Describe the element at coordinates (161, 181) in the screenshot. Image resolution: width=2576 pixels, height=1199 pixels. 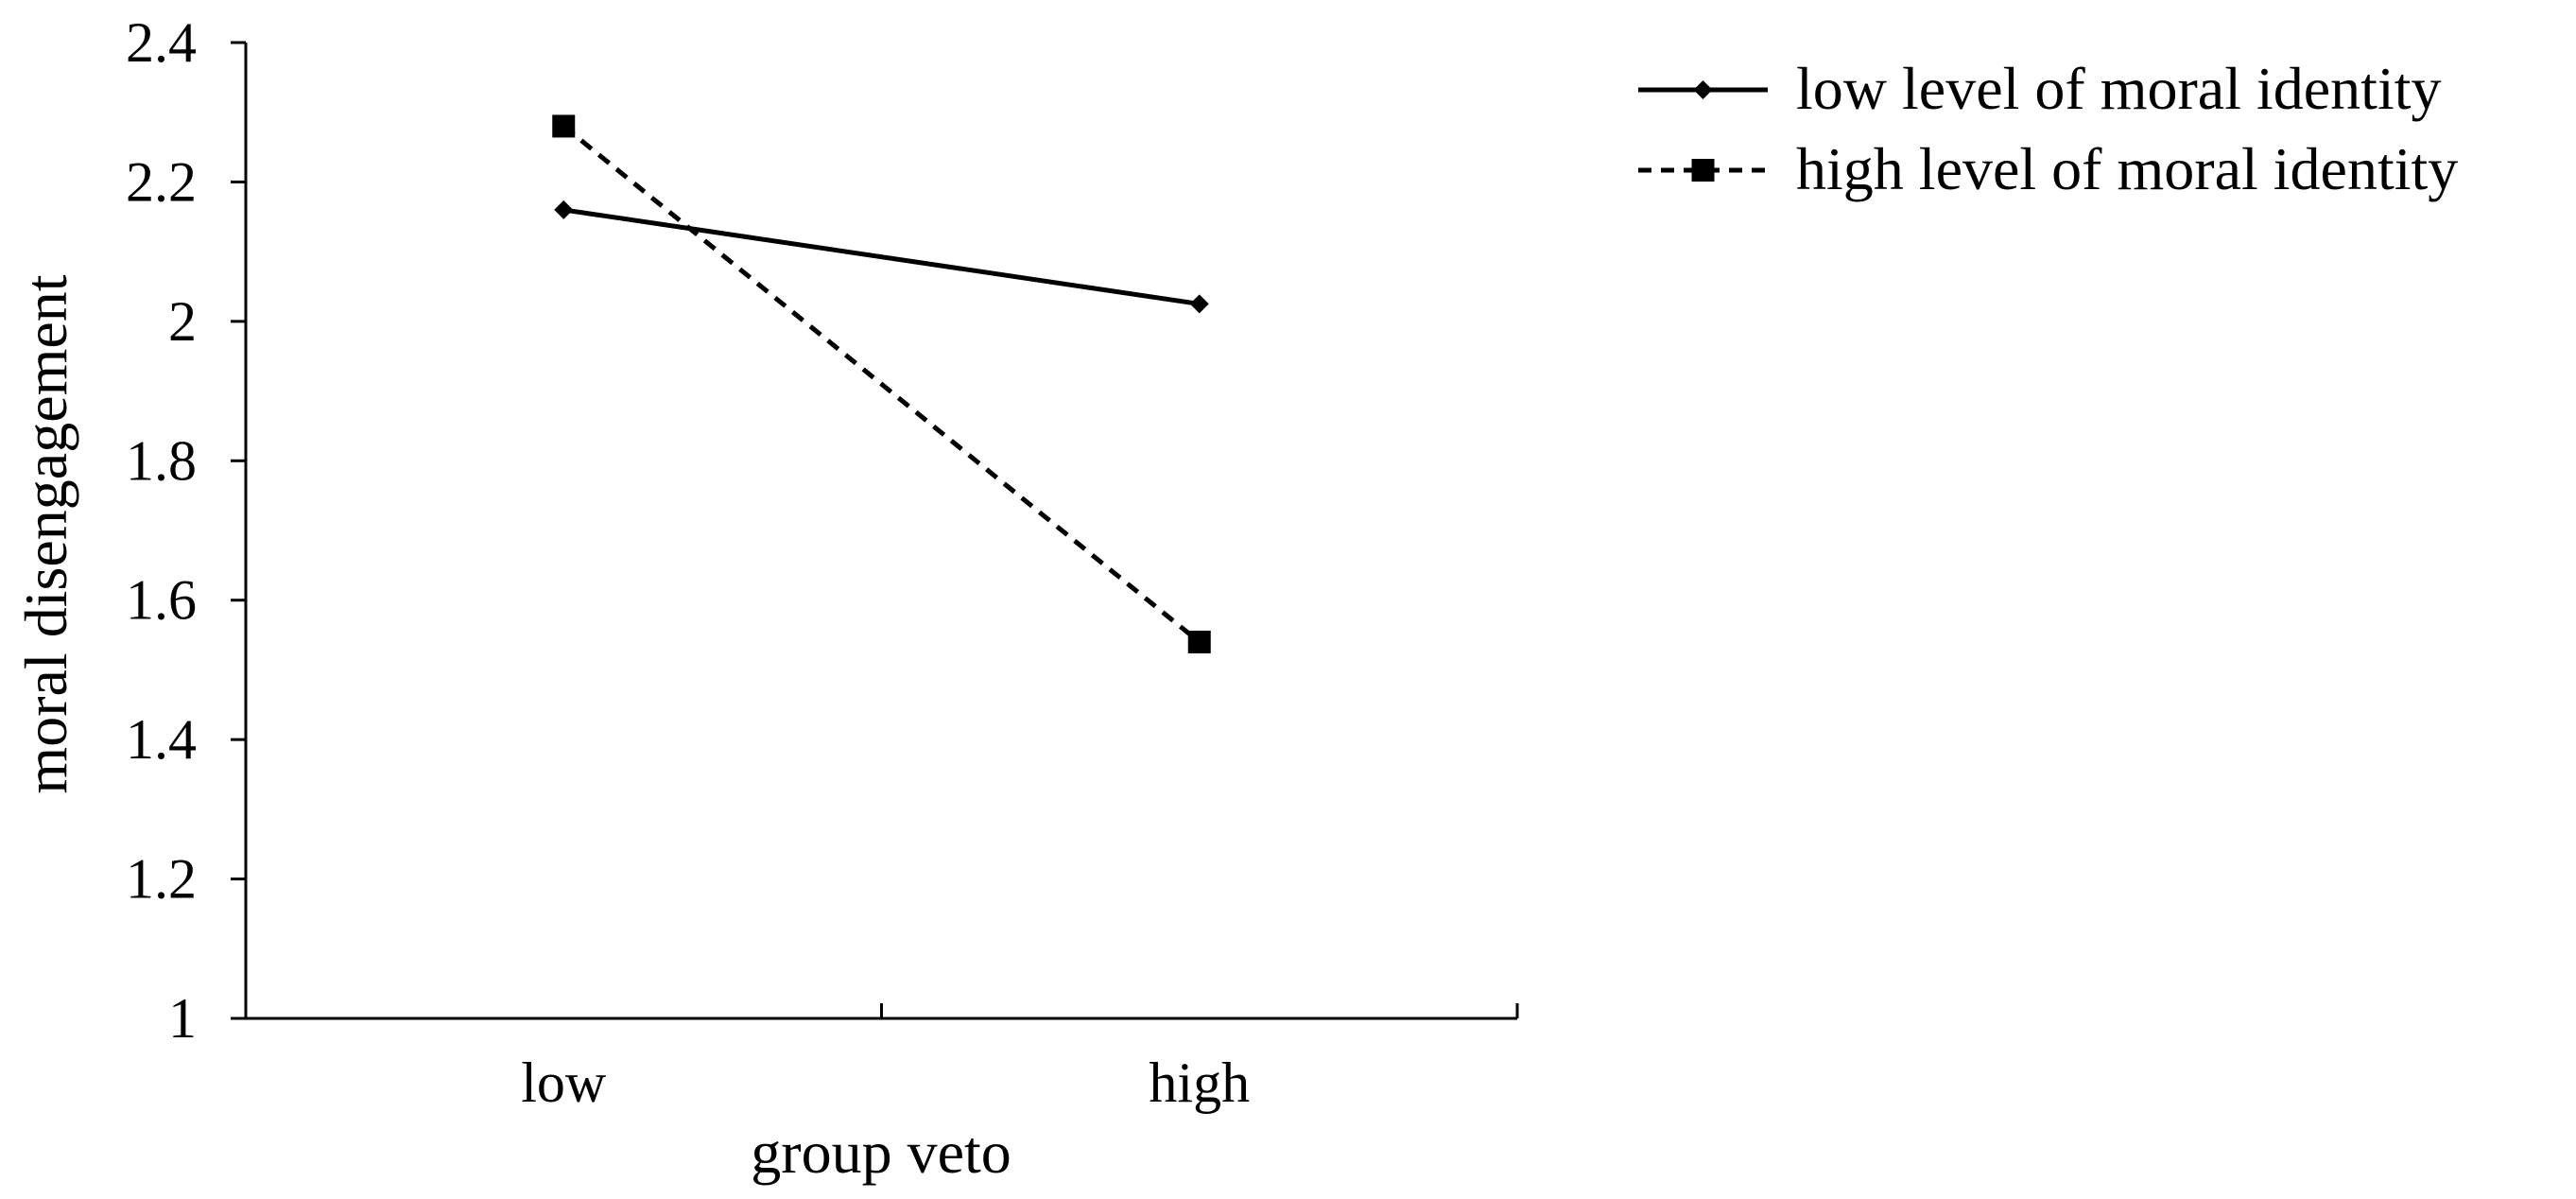
I see `y-tick-label: 2.2` at that location.